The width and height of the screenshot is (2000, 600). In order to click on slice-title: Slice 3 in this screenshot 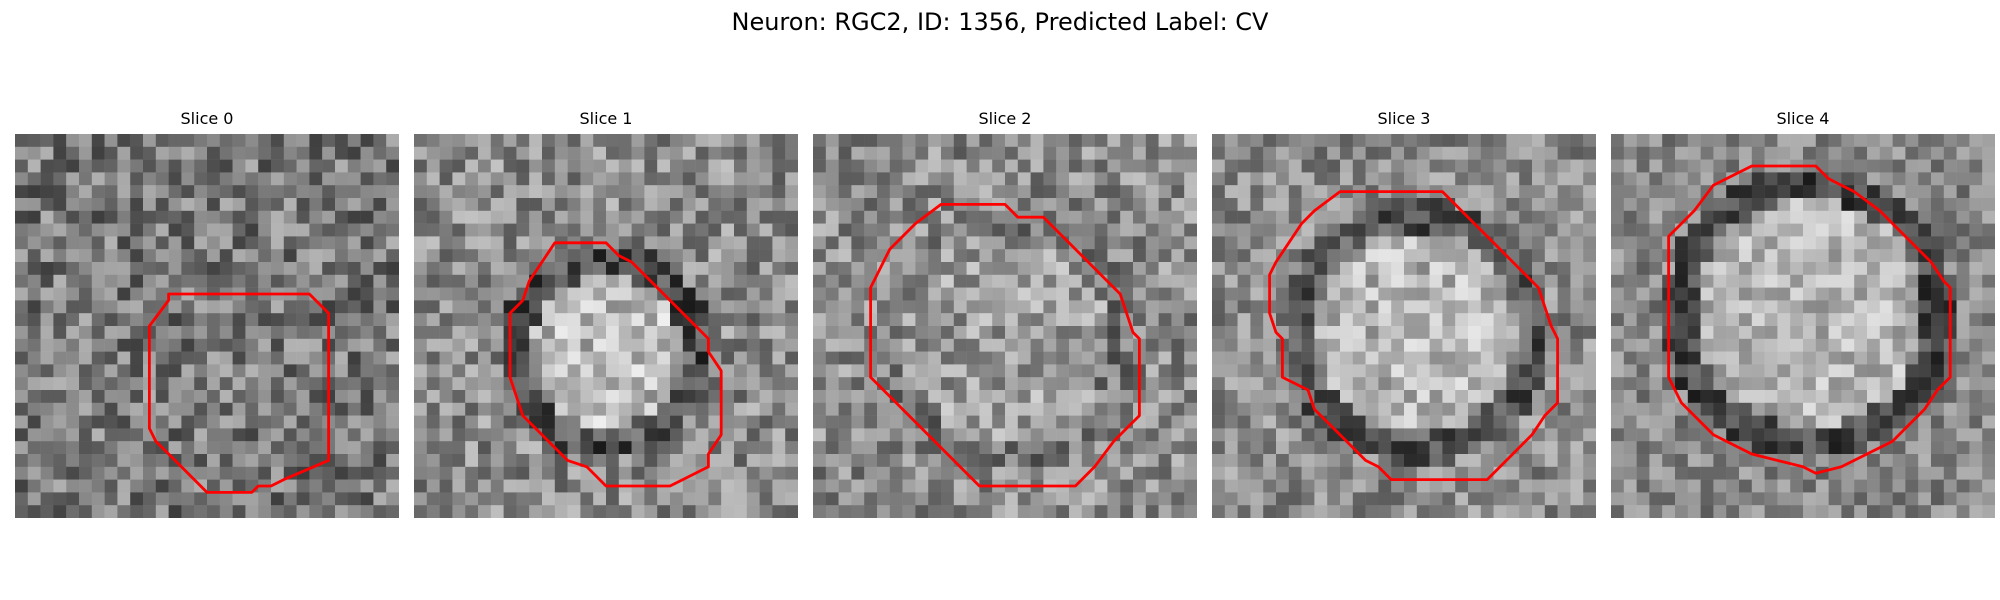, I will do `click(1404, 118)`.